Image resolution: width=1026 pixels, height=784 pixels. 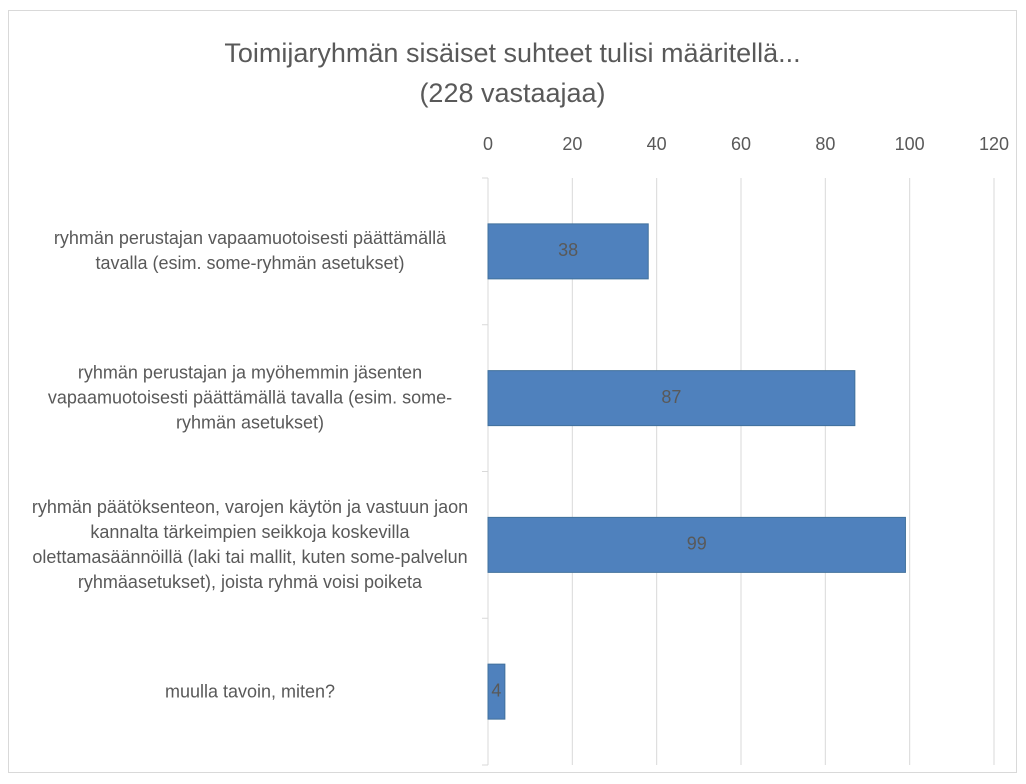 I want to click on data-label: 38, so click(x=568, y=250).